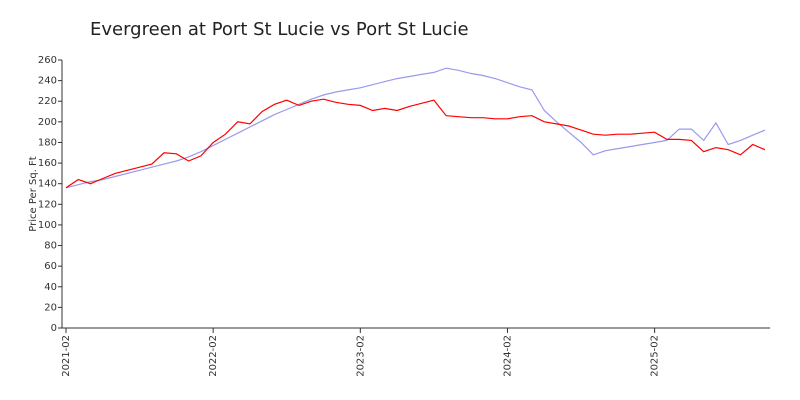 The height and width of the screenshot is (400, 800). I want to click on y-tick-label: 100, so click(47, 225).